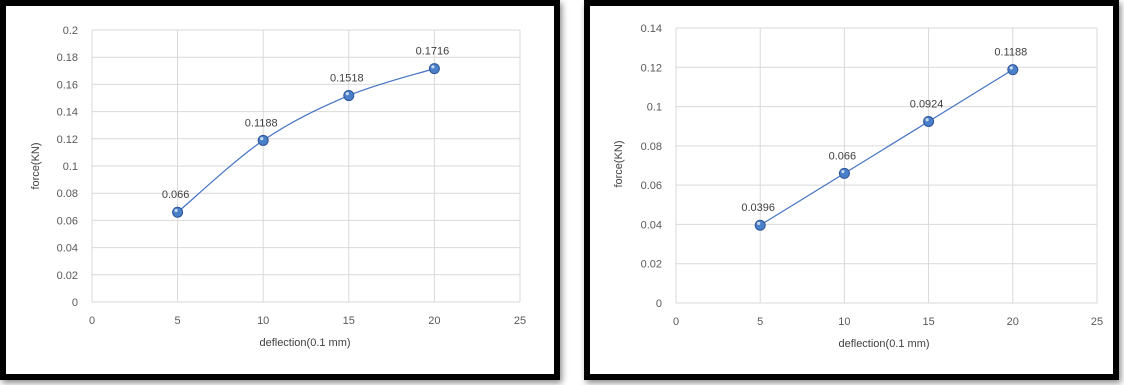  Describe the element at coordinates (67, 85) in the screenshot. I see `y-tick-label: 0.16` at that location.